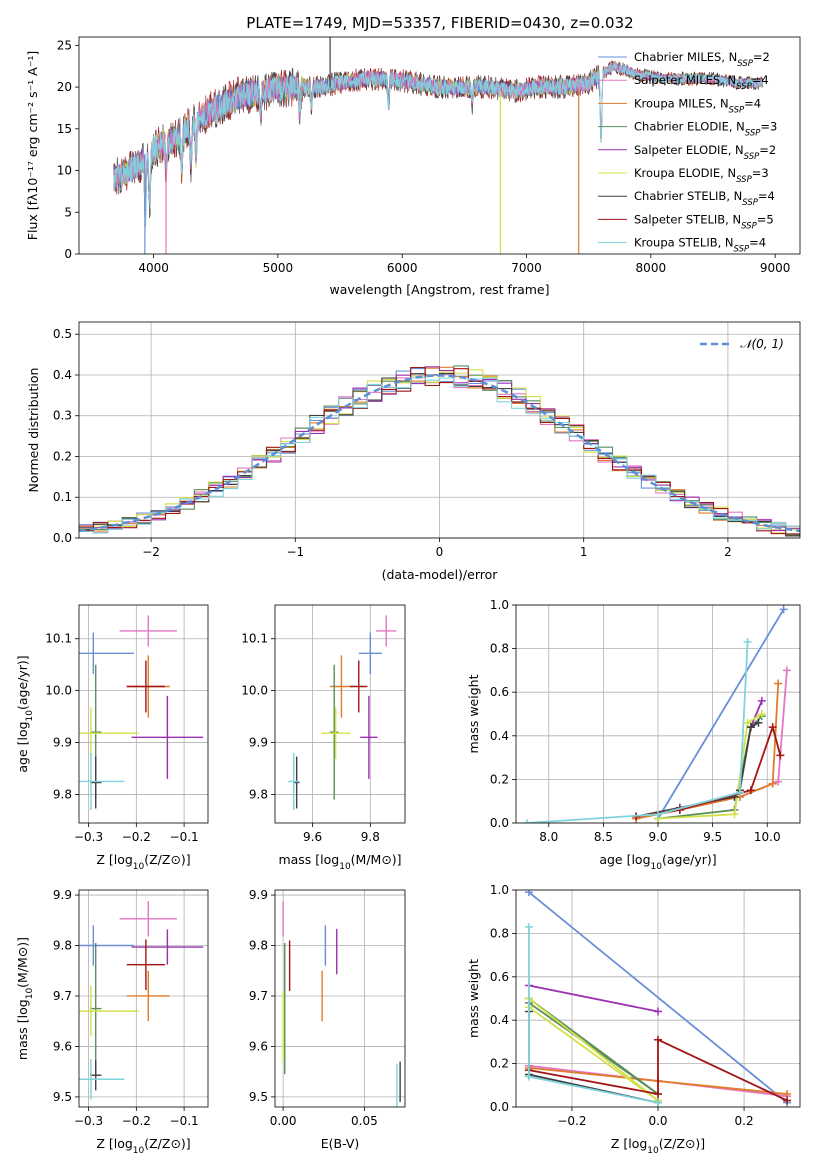 The image size is (819, 1170). Describe the element at coordinates (704, 221) in the screenshot. I see `legend-label-salpeter-stelib: Salpeter STELIB, NSSP=5` at that location.